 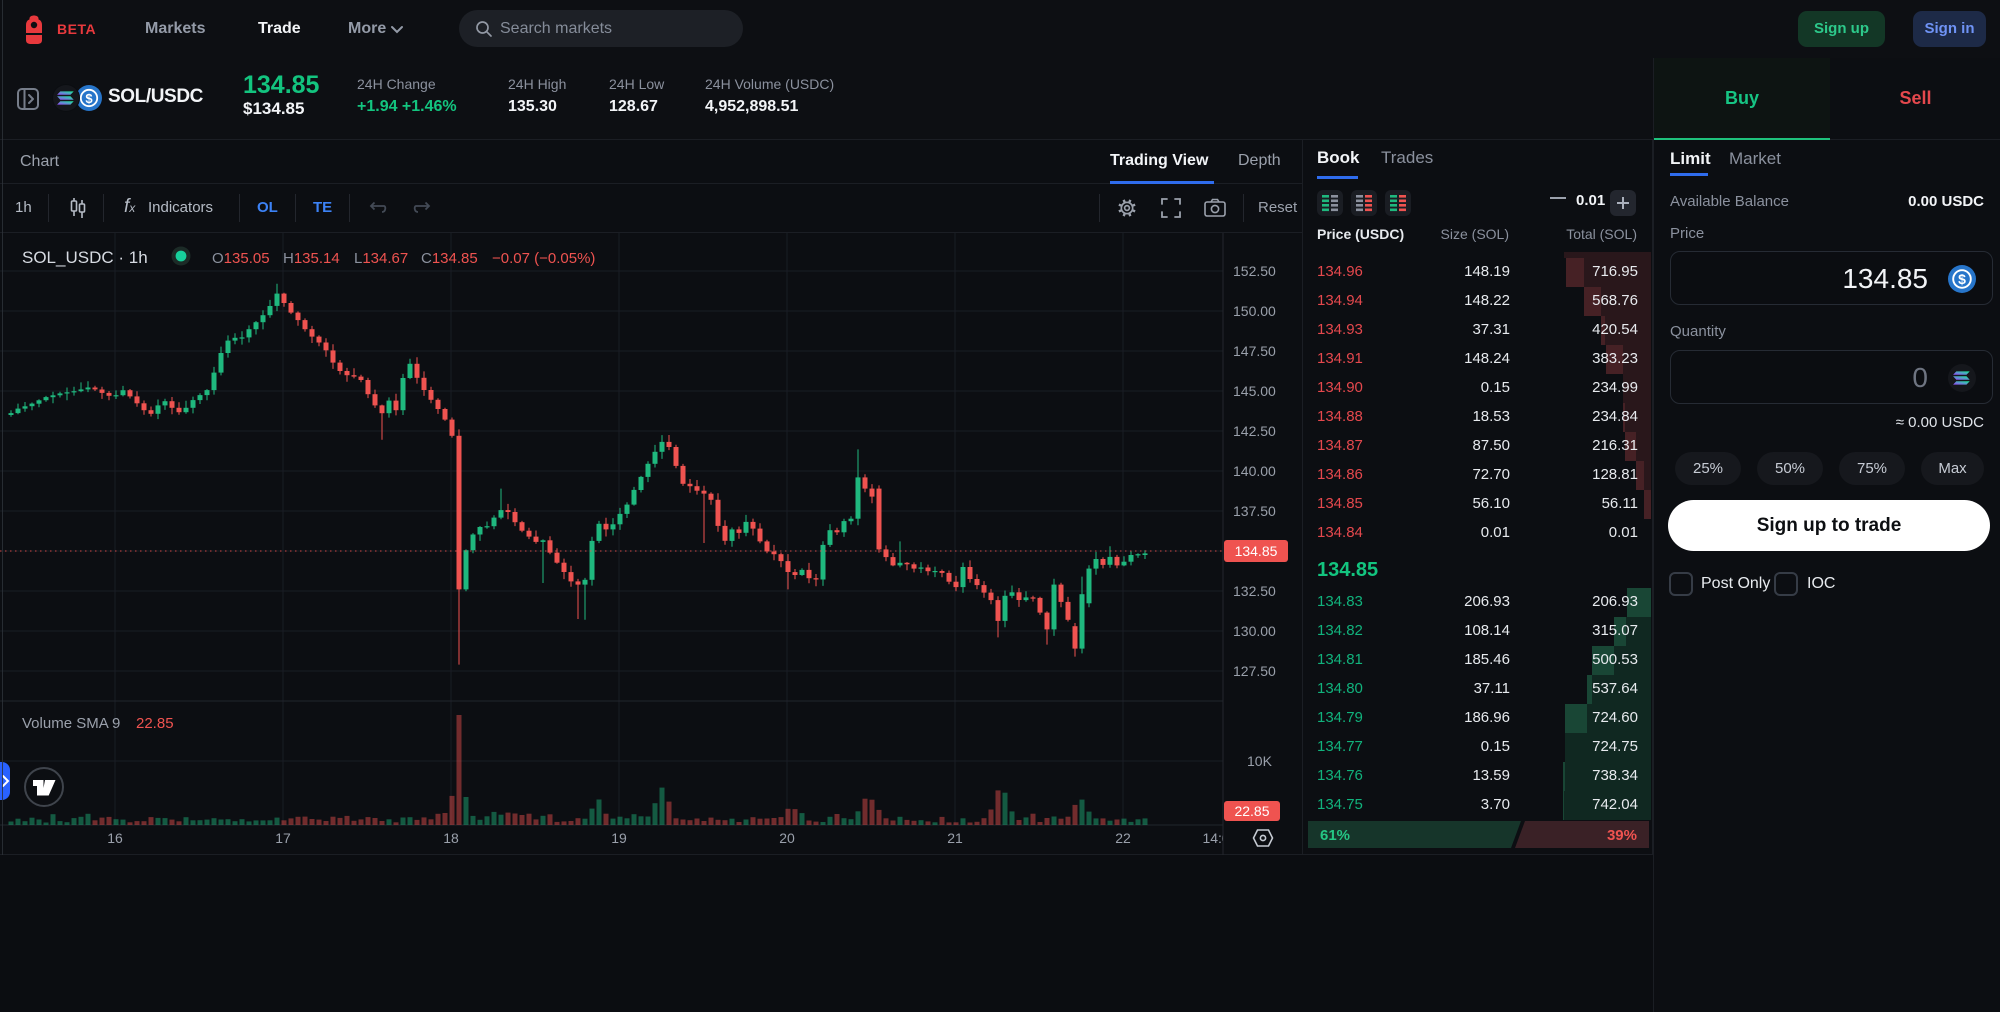 What do you see at coordinates (1254, 391) in the screenshot?
I see `svg-text: 145.00` at bounding box center [1254, 391].